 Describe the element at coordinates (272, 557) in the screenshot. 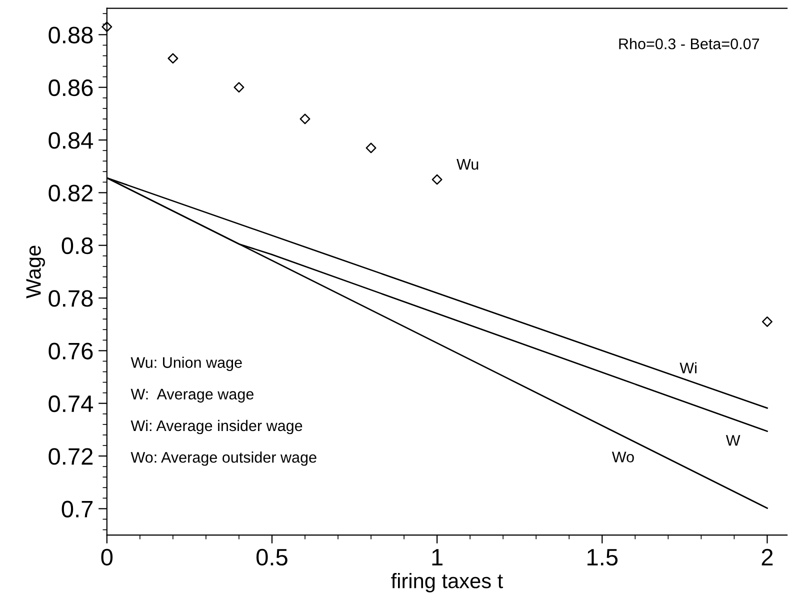

I see `x-tick-label: 0.5` at that location.